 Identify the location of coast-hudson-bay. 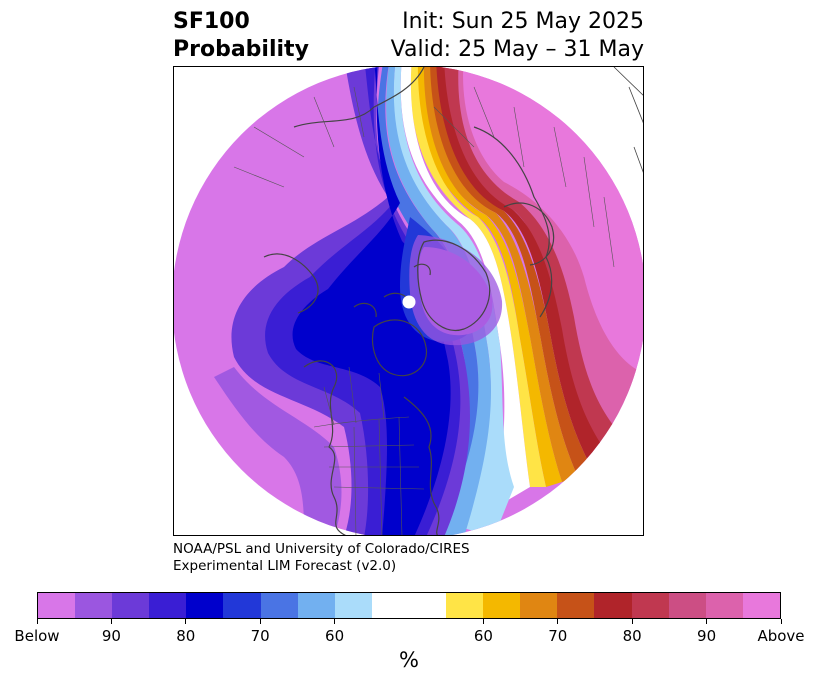
(399, 348).